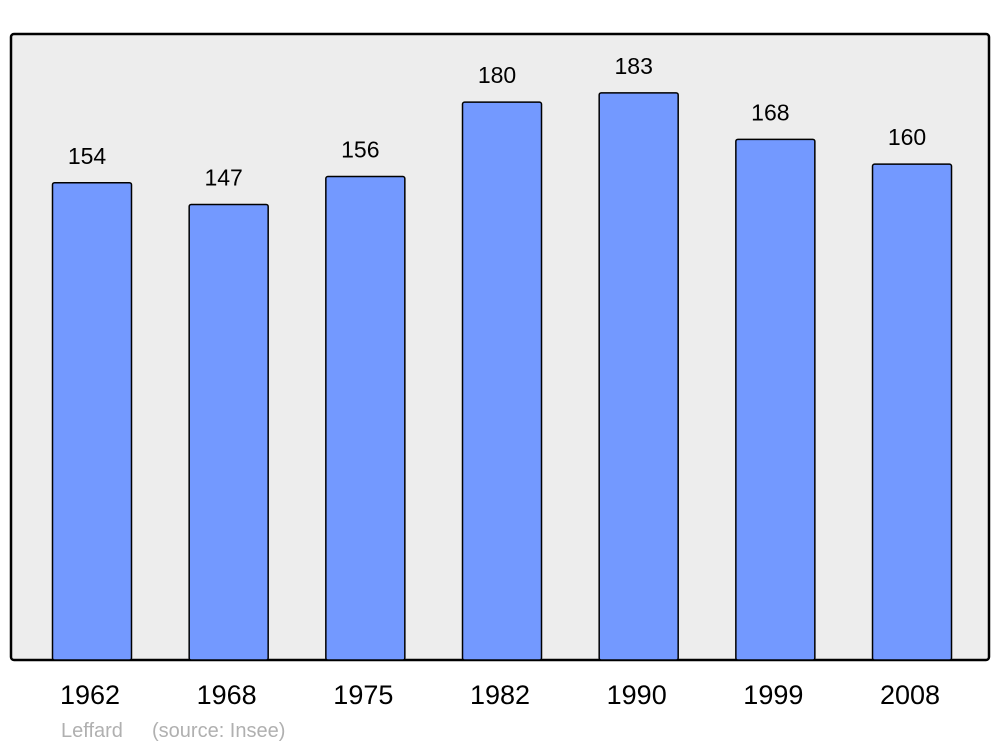 The width and height of the screenshot is (1000, 747). What do you see at coordinates (633, 66) in the screenshot?
I see `data-label-1990: 183` at bounding box center [633, 66].